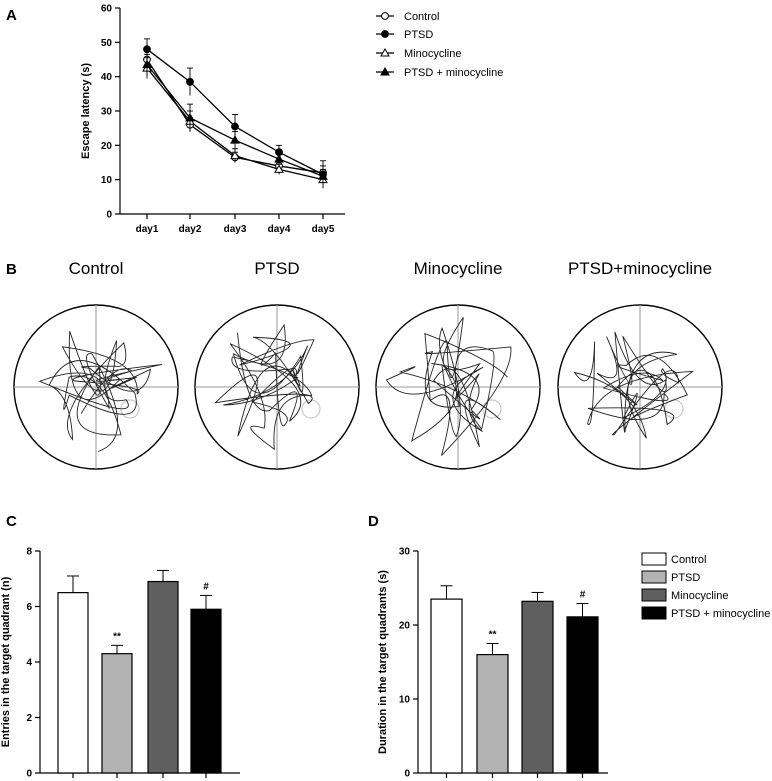 The width and height of the screenshot is (772, 781). Describe the element at coordinates (29, 607) in the screenshot. I see `y-tick-label: 6` at that location.